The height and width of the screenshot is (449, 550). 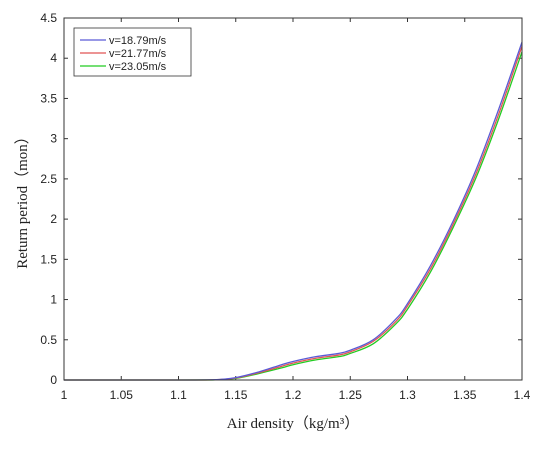 What do you see at coordinates (465, 395) in the screenshot?
I see `x-tick-label: 1.35` at bounding box center [465, 395].